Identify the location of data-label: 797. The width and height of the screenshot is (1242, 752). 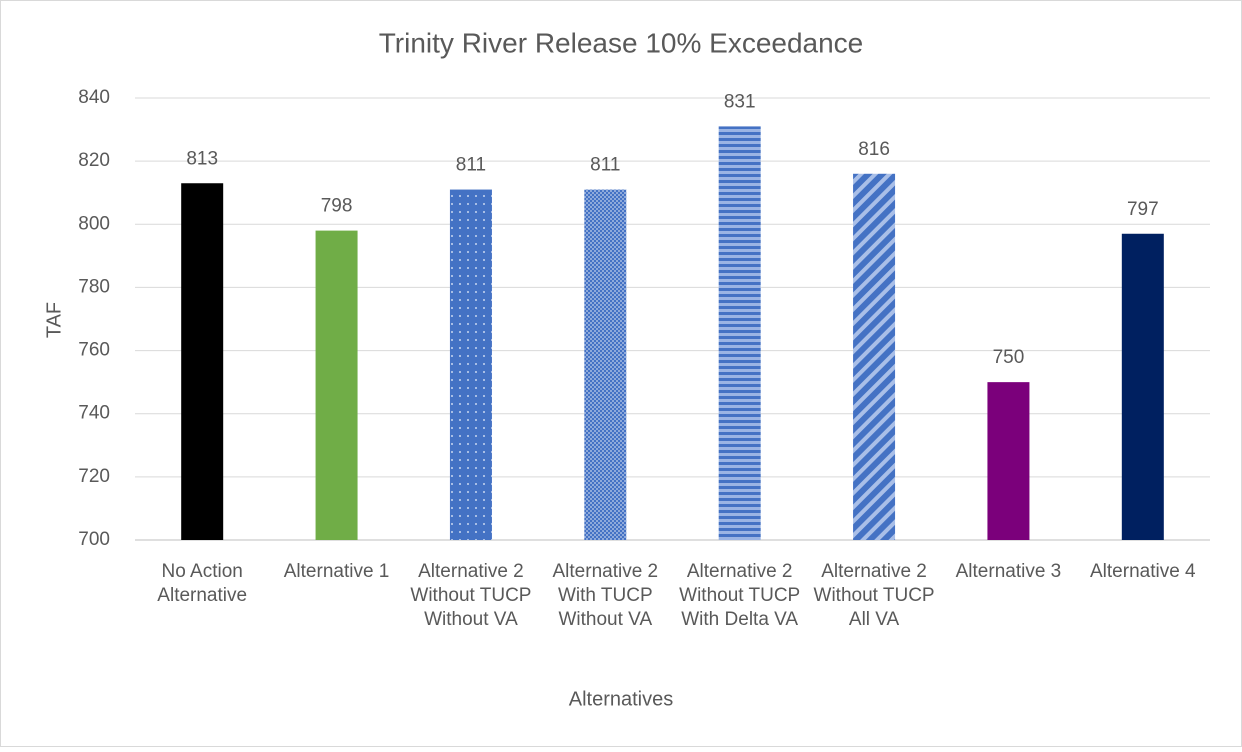
(1143, 209).